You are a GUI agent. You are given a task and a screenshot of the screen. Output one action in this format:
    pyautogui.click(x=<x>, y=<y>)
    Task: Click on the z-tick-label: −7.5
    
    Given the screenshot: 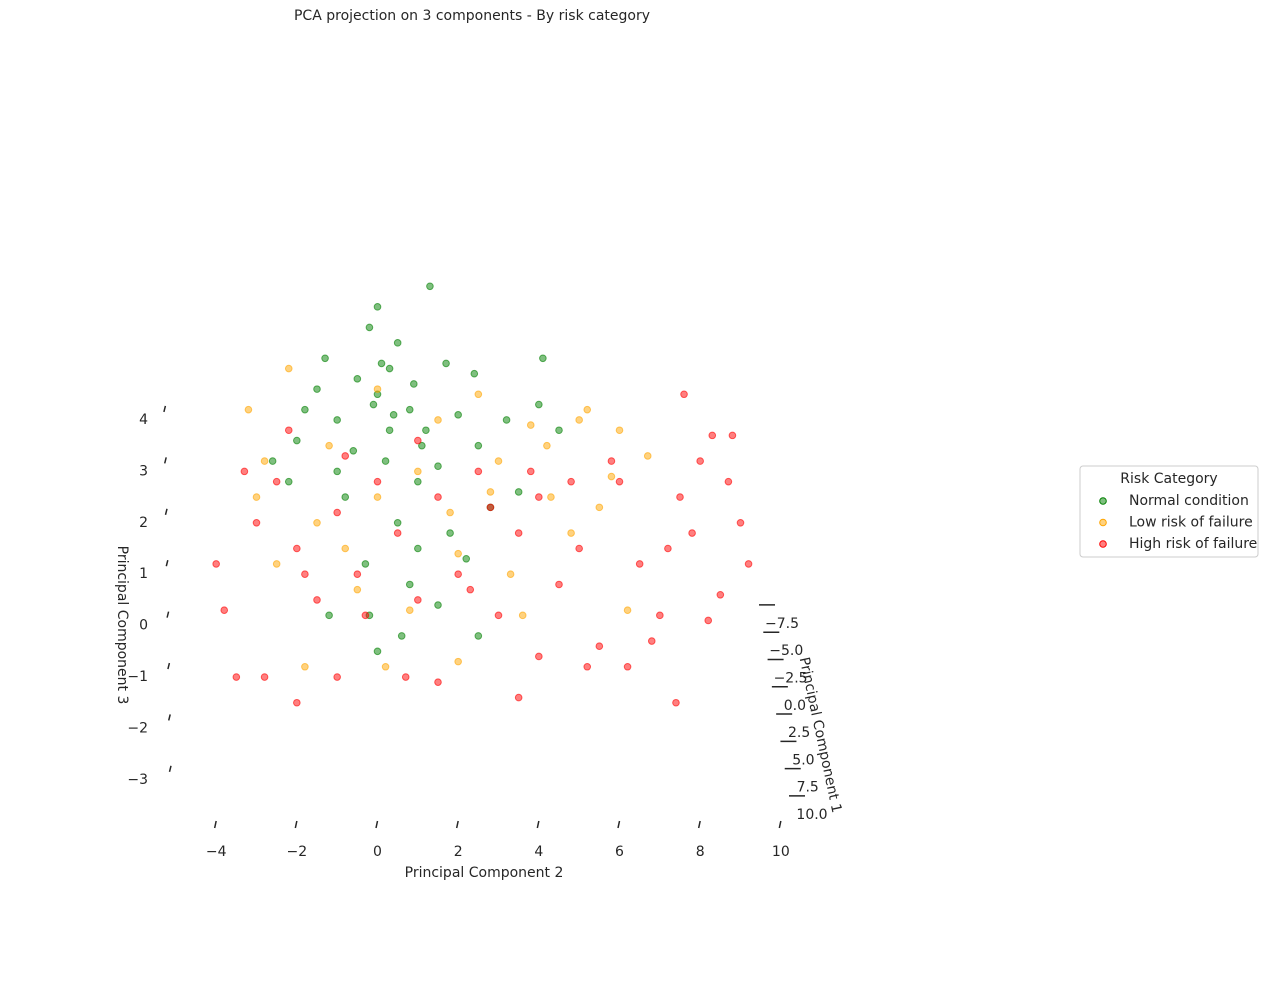 What is the action you would take?
    pyautogui.click(x=782, y=624)
    